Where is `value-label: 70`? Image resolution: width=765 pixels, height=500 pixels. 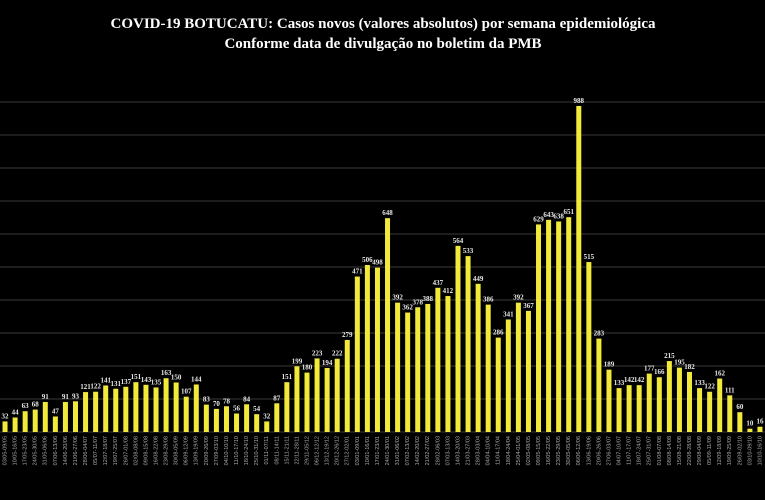 value-label: 70 is located at coordinates (217, 404).